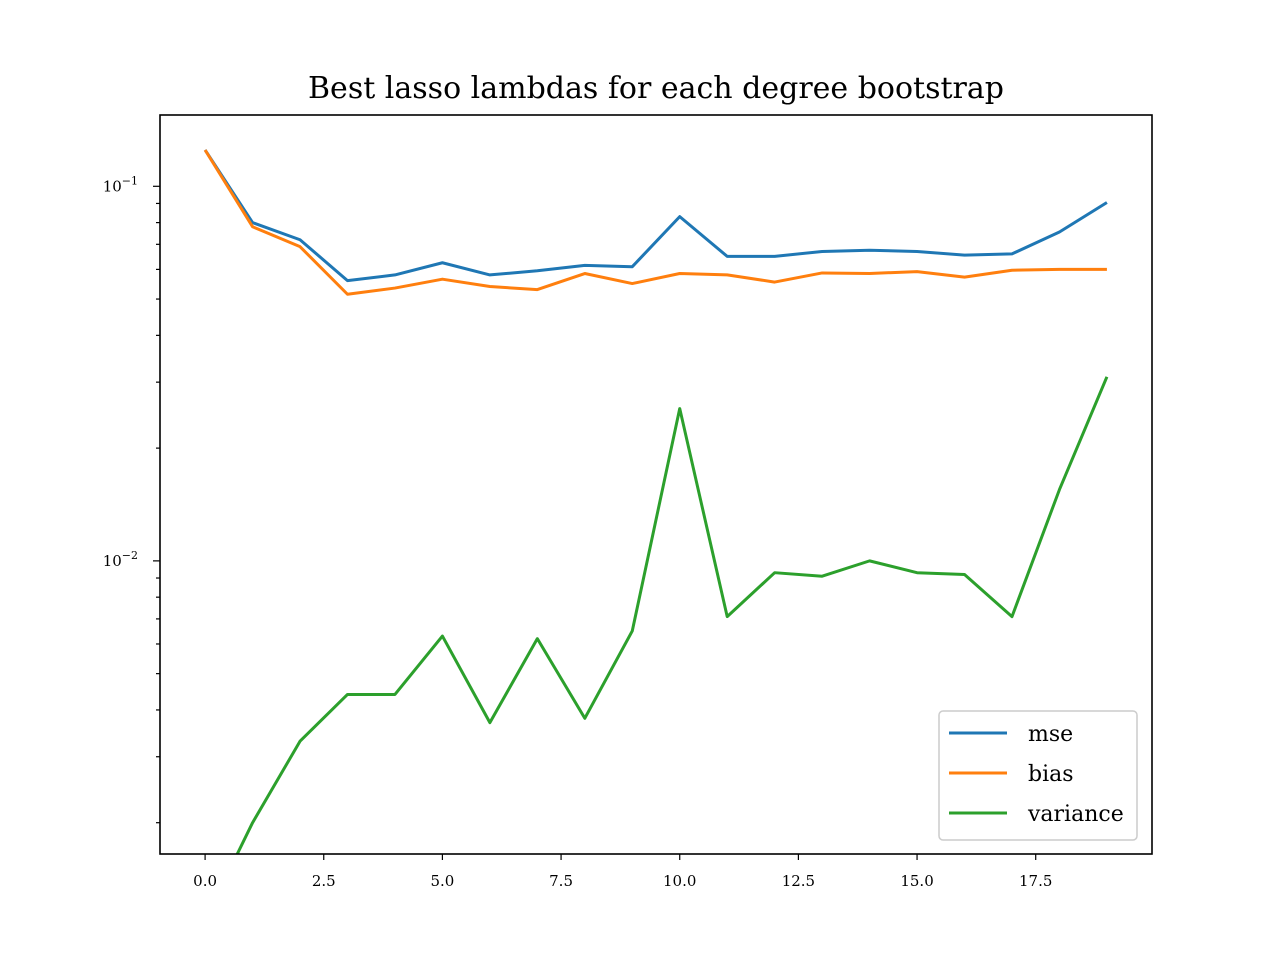 This screenshot has height=960, width=1280. Describe the element at coordinates (1075, 814) in the screenshot. I see `legend-label-variance: variance` at that location.